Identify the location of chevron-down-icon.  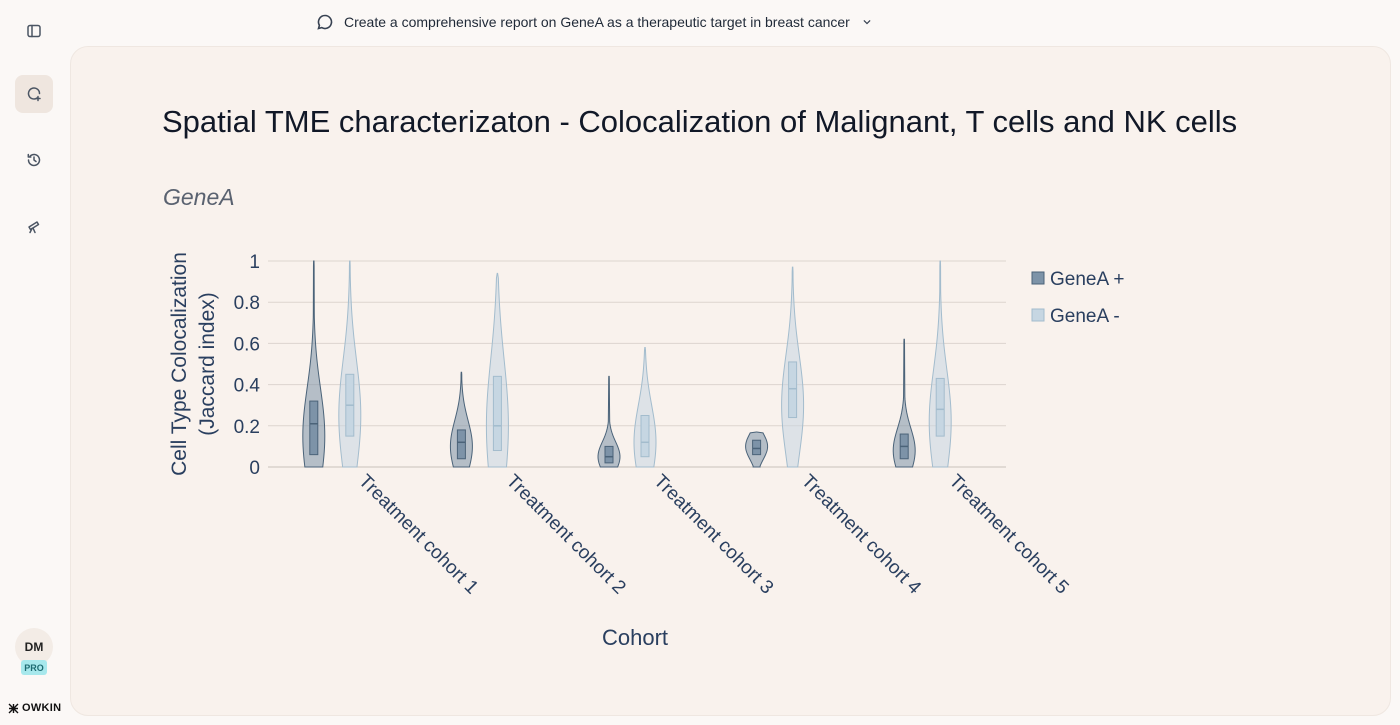
(867, 22).